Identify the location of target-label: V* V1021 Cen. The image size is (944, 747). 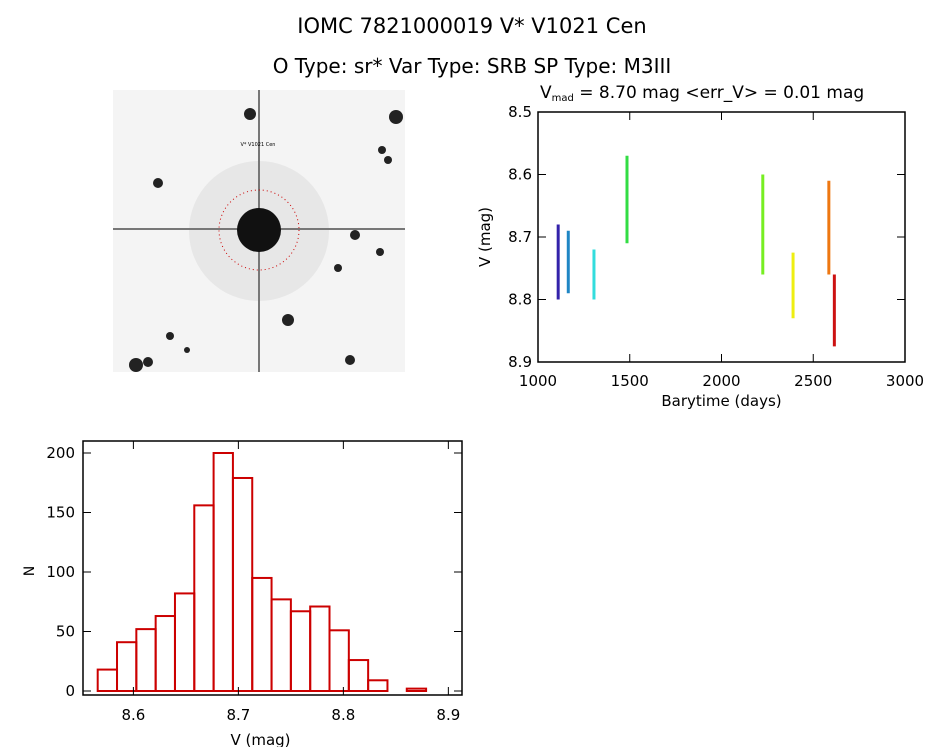
(258, 145).